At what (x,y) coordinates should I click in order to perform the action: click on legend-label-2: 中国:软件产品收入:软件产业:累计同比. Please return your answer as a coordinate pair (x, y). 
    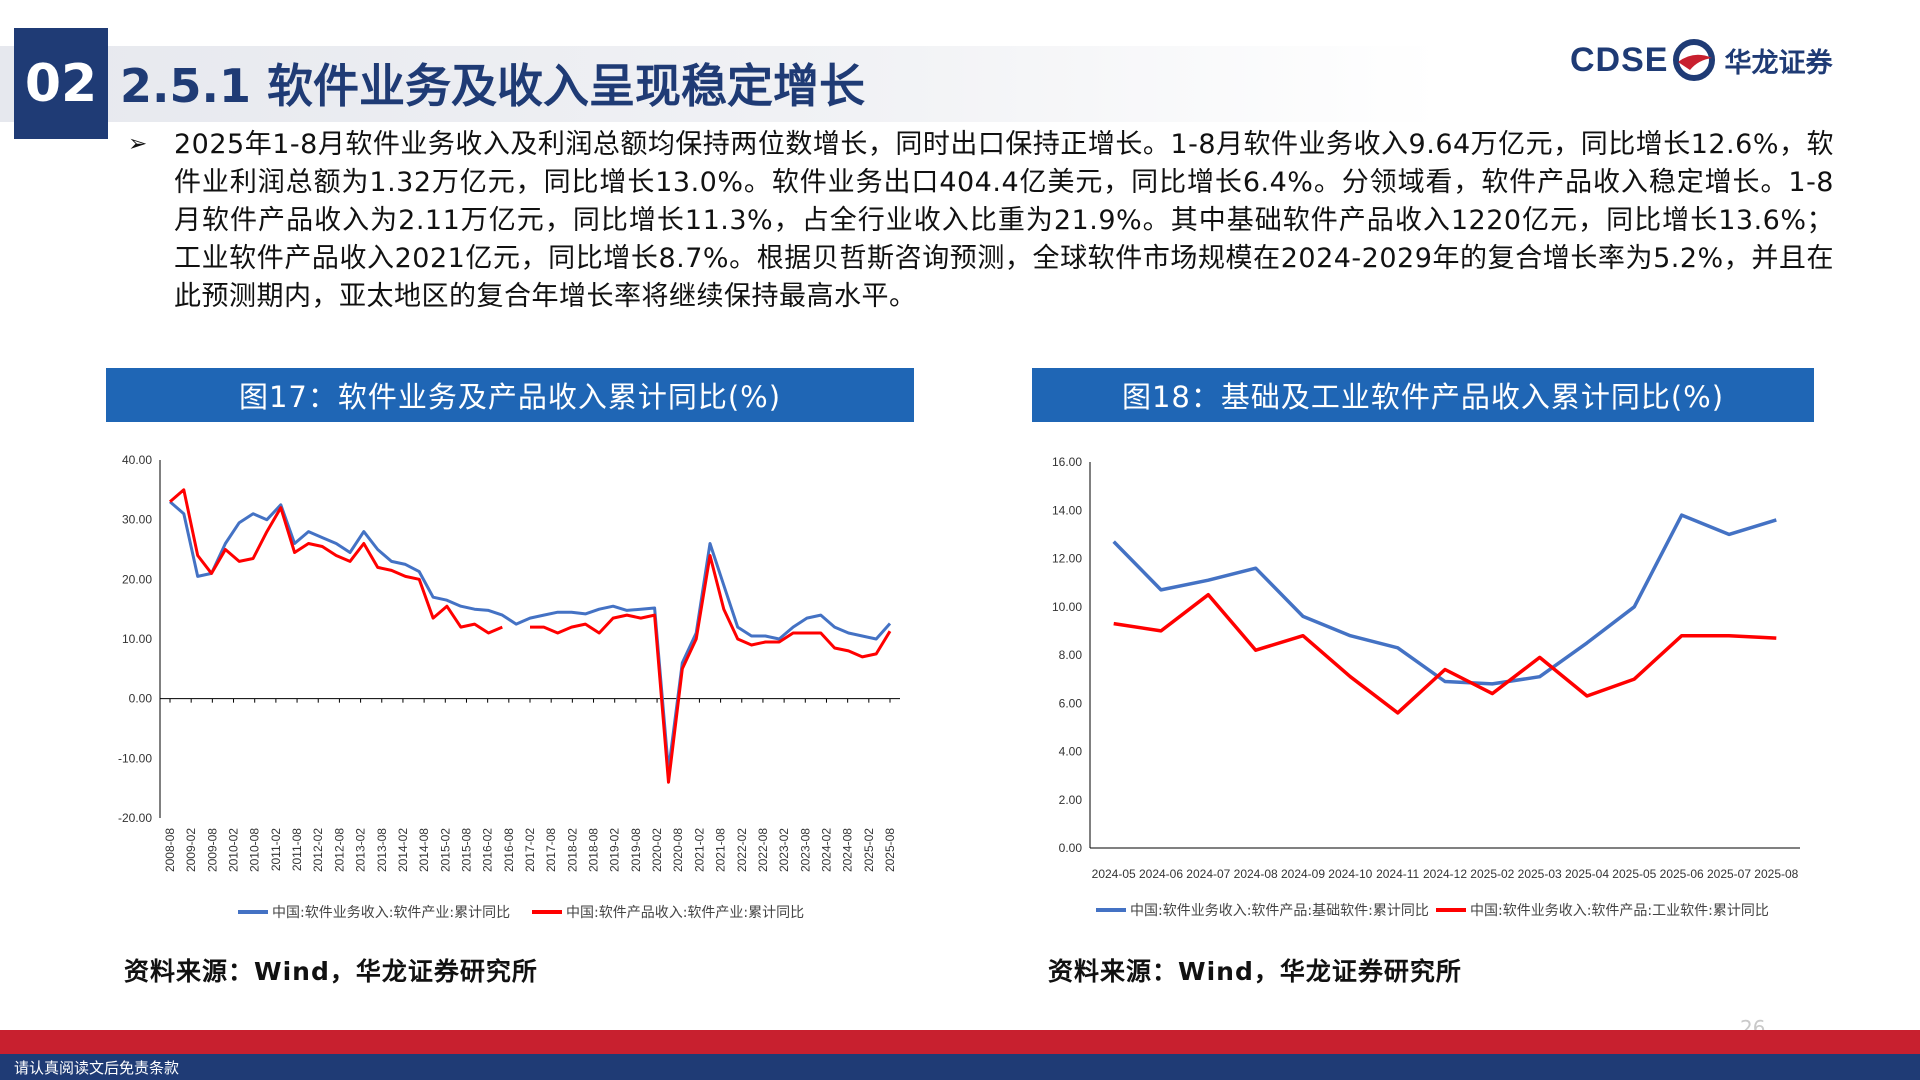
    Looking at the image, I should click on (685, 913).